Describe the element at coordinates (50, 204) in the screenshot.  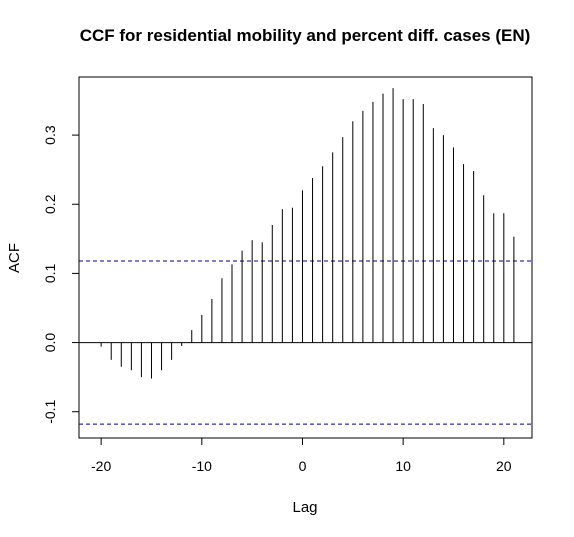
I see `y-tick-label: 0.2` at that location.